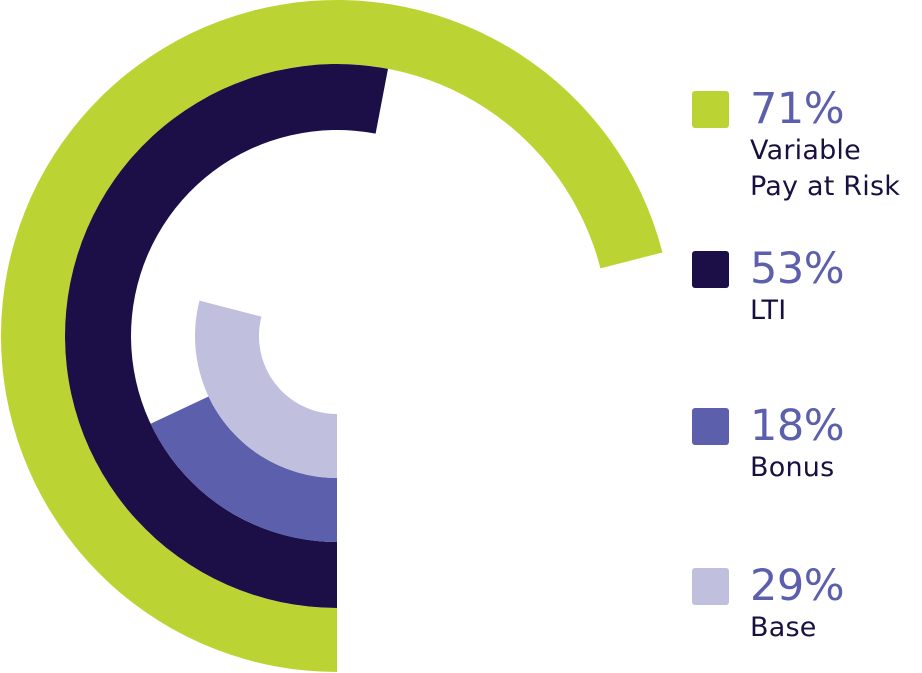 The image size is (922, 673). Describe the element at coordinates (710, 426) in the screenshot. I see `legend-swatch-bonus` at that location.